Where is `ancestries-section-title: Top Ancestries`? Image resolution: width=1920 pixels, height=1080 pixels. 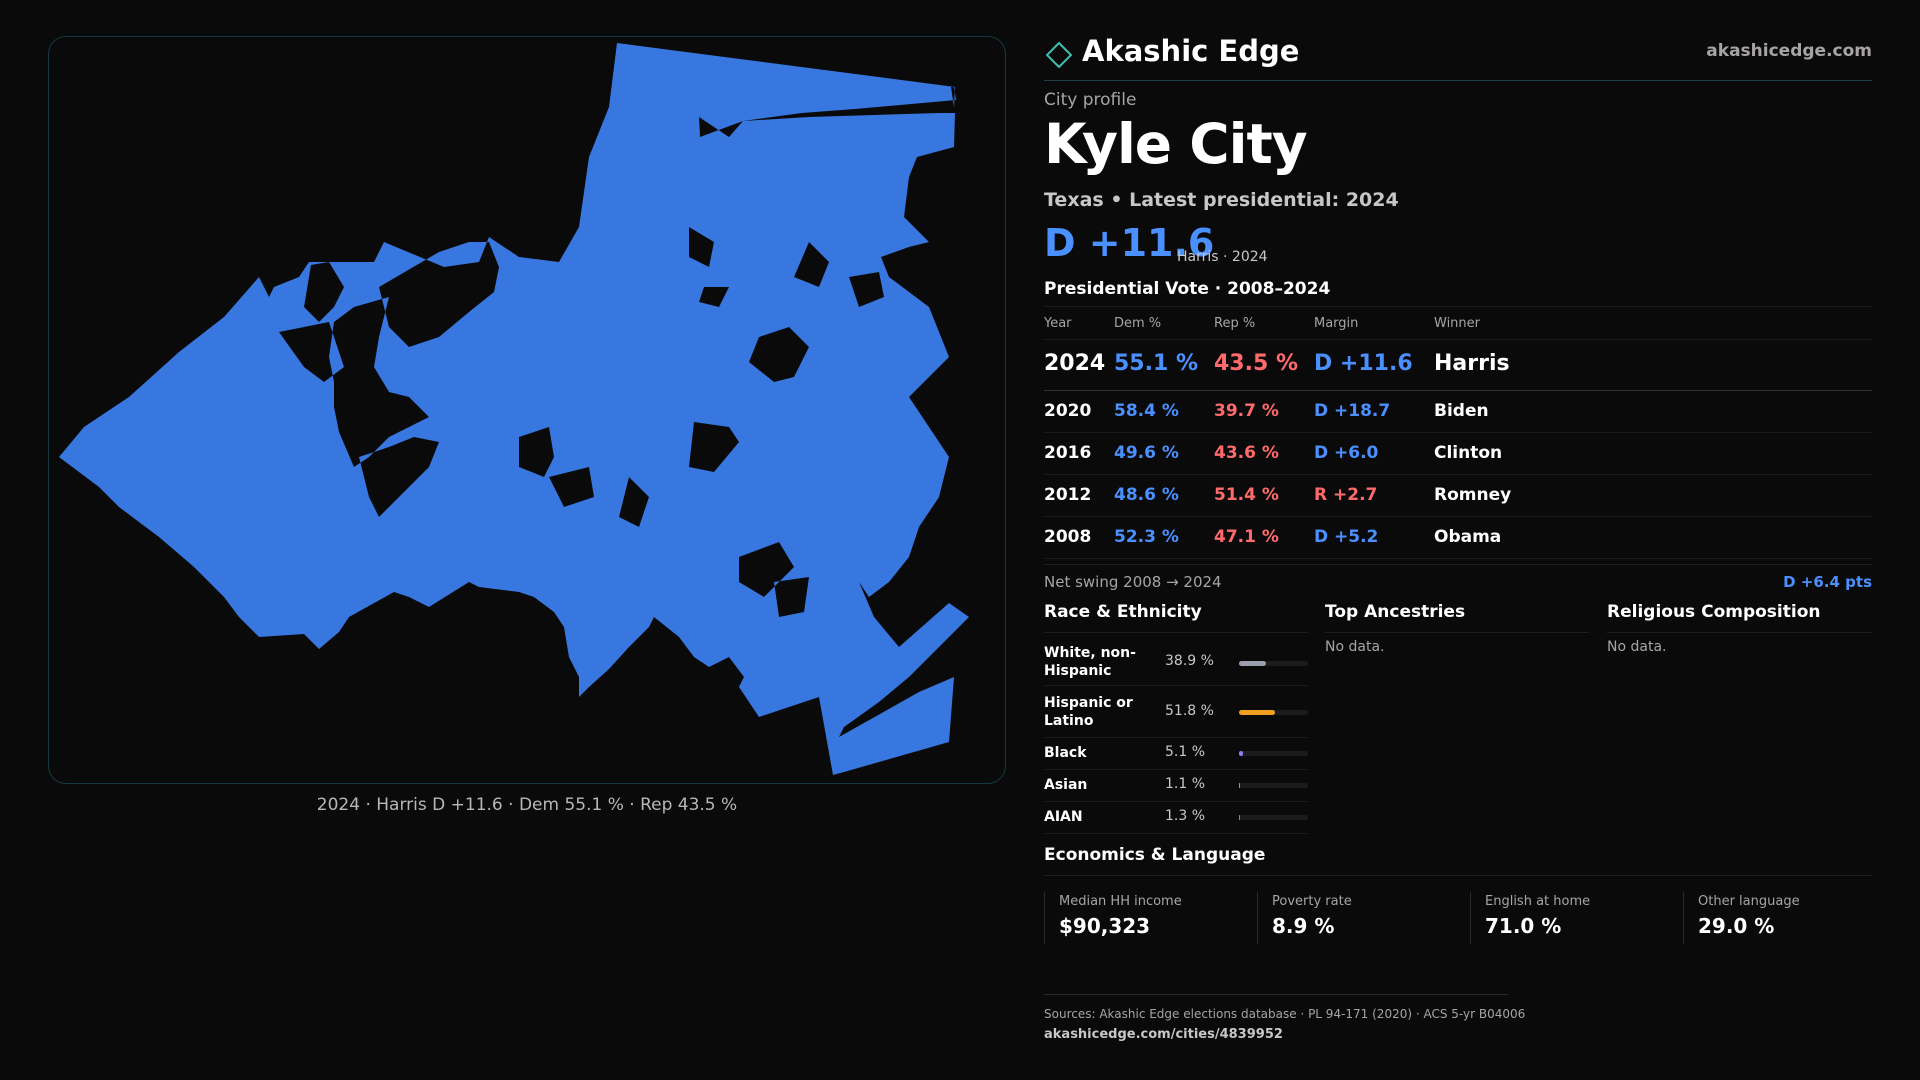 ancestries-section-title: Top Ancestries is located at coordinates (1395, 612).